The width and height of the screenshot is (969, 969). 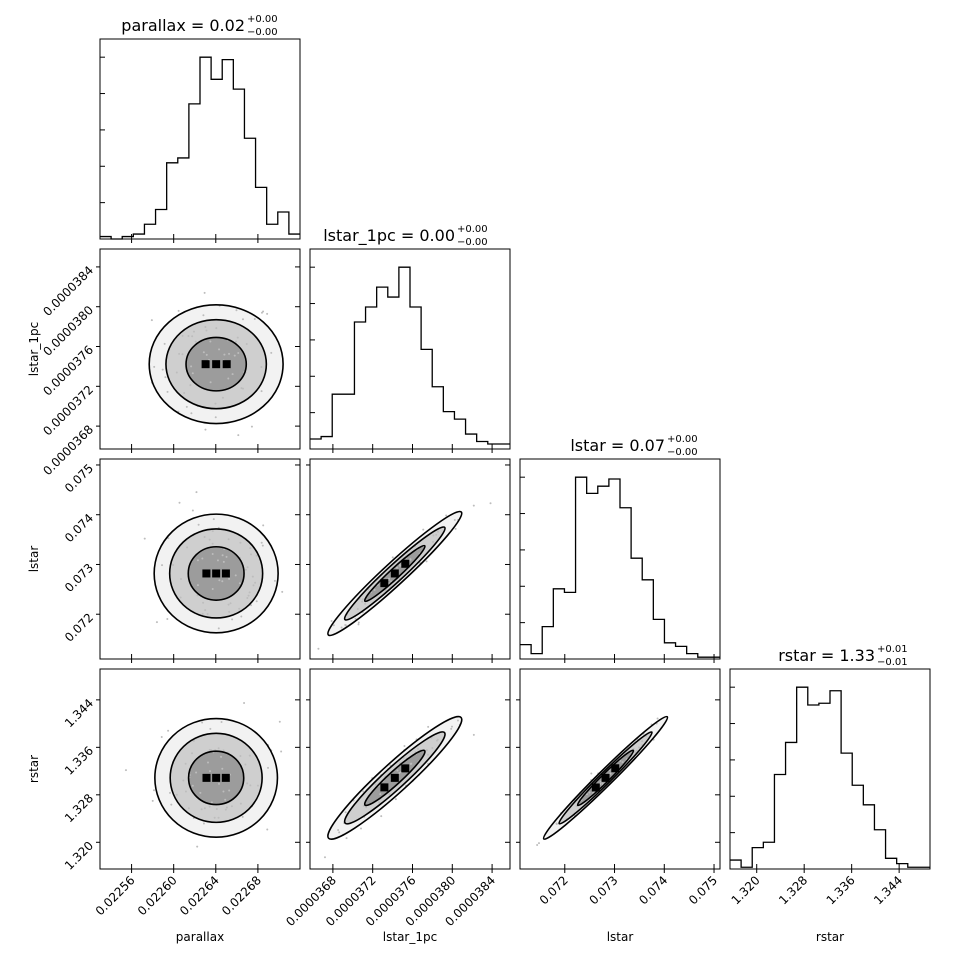 I want to click on title-lstar: lstar = 0.07 +0.00 −0.00, so click(x=633, y=446).